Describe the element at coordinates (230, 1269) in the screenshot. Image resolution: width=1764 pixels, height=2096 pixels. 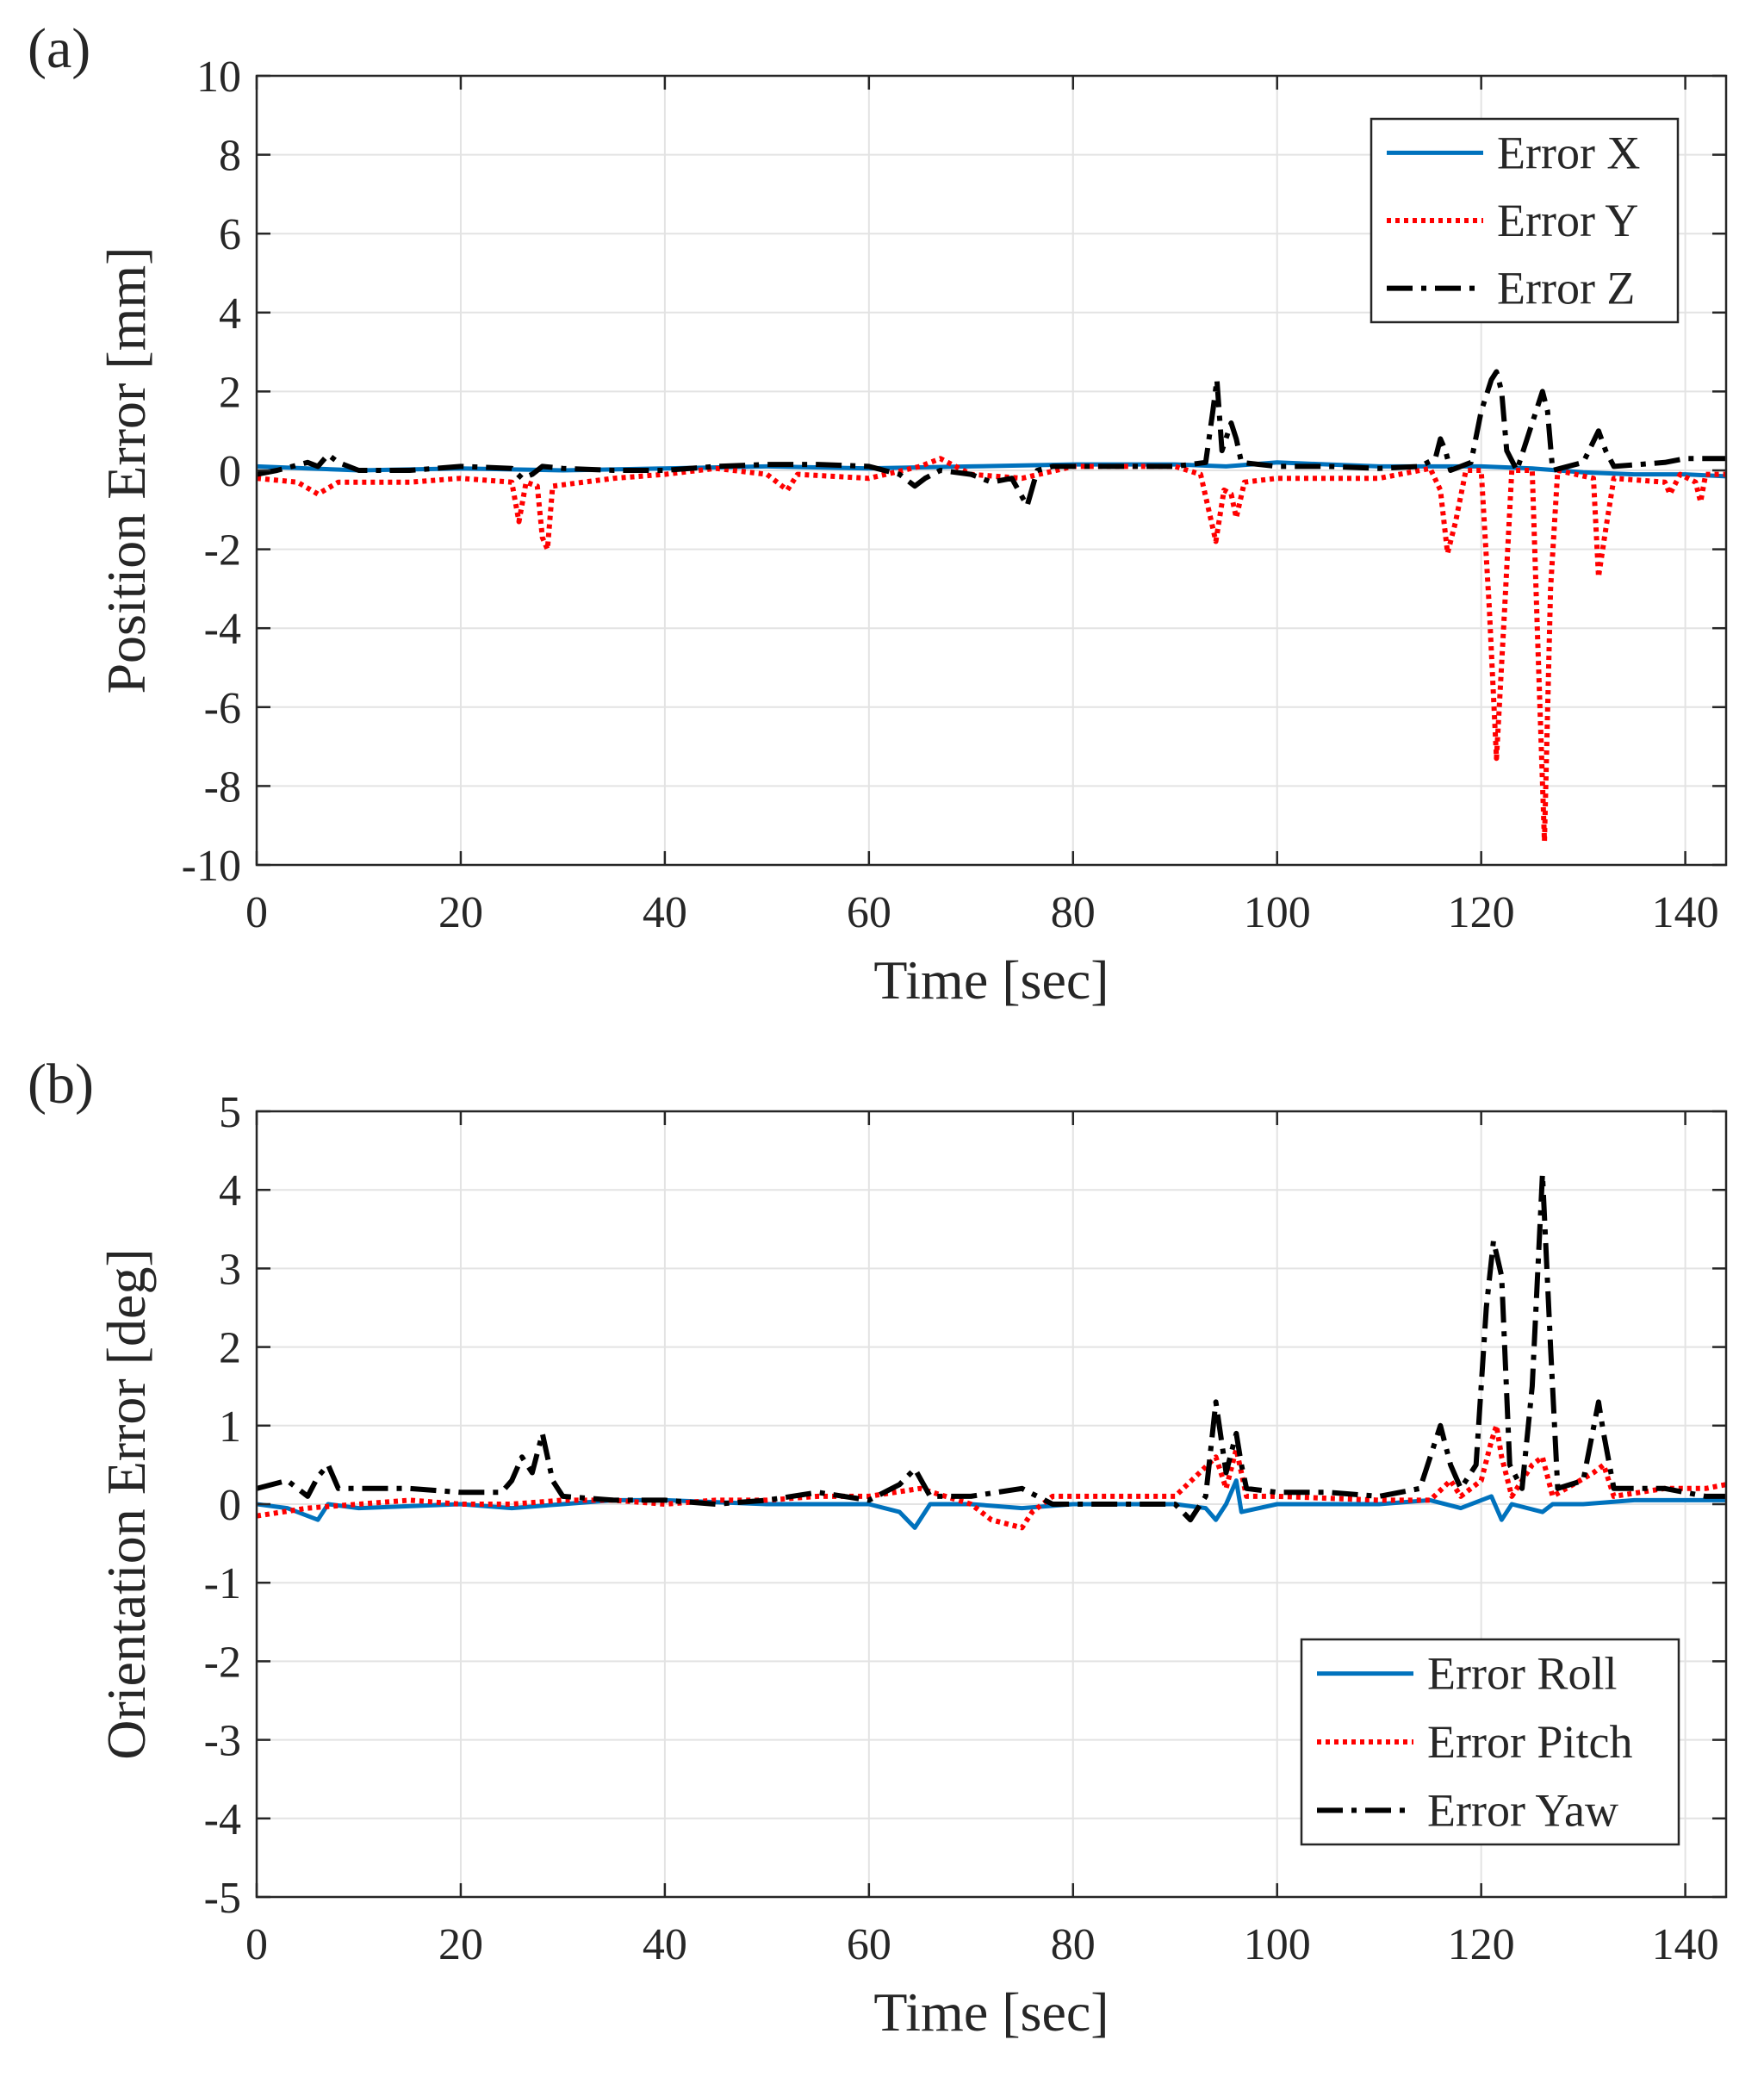
I see `y-tick-label: 3` at that location.